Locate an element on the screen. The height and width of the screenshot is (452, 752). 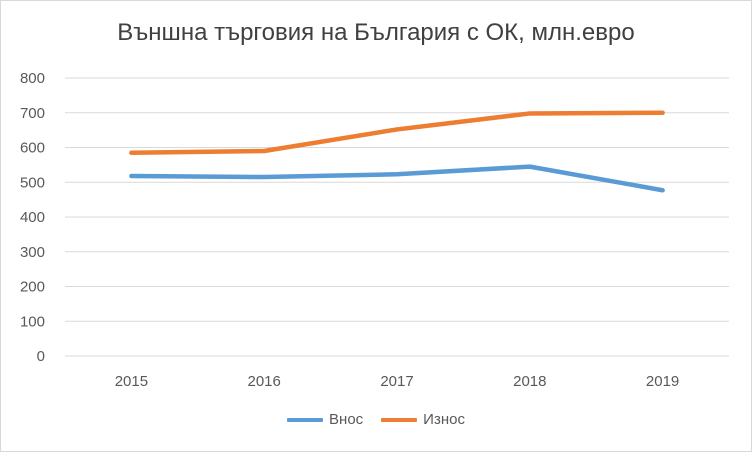
legend-item-iznos: Износ is located at coordinates (423, 419).